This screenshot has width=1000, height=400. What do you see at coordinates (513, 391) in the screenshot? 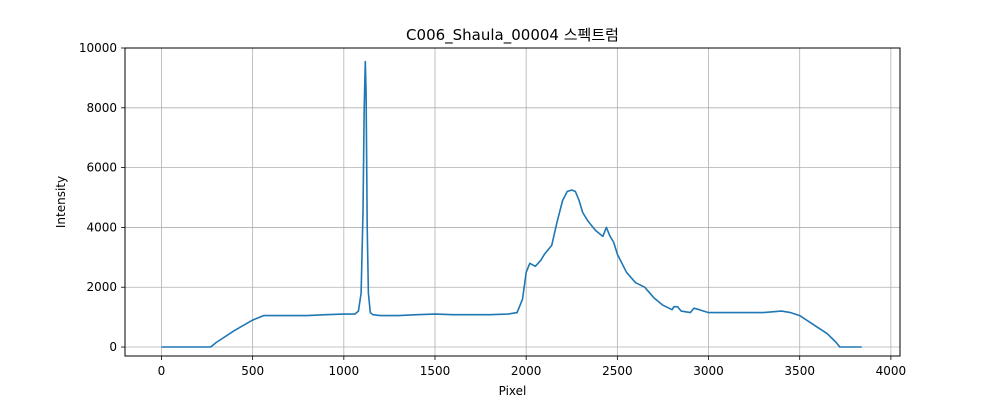
I see `x-axis-label: Pixel` at bounding box center [513, 391].